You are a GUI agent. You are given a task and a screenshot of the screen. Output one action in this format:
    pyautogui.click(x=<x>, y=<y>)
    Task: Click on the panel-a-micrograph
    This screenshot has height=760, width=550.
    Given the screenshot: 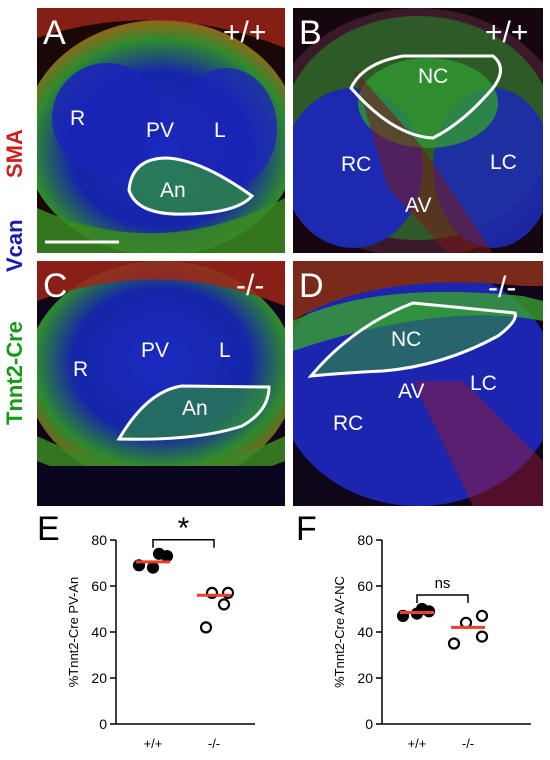 What is the action you would take?
    pyautogui.click(x=161, y=130)
    